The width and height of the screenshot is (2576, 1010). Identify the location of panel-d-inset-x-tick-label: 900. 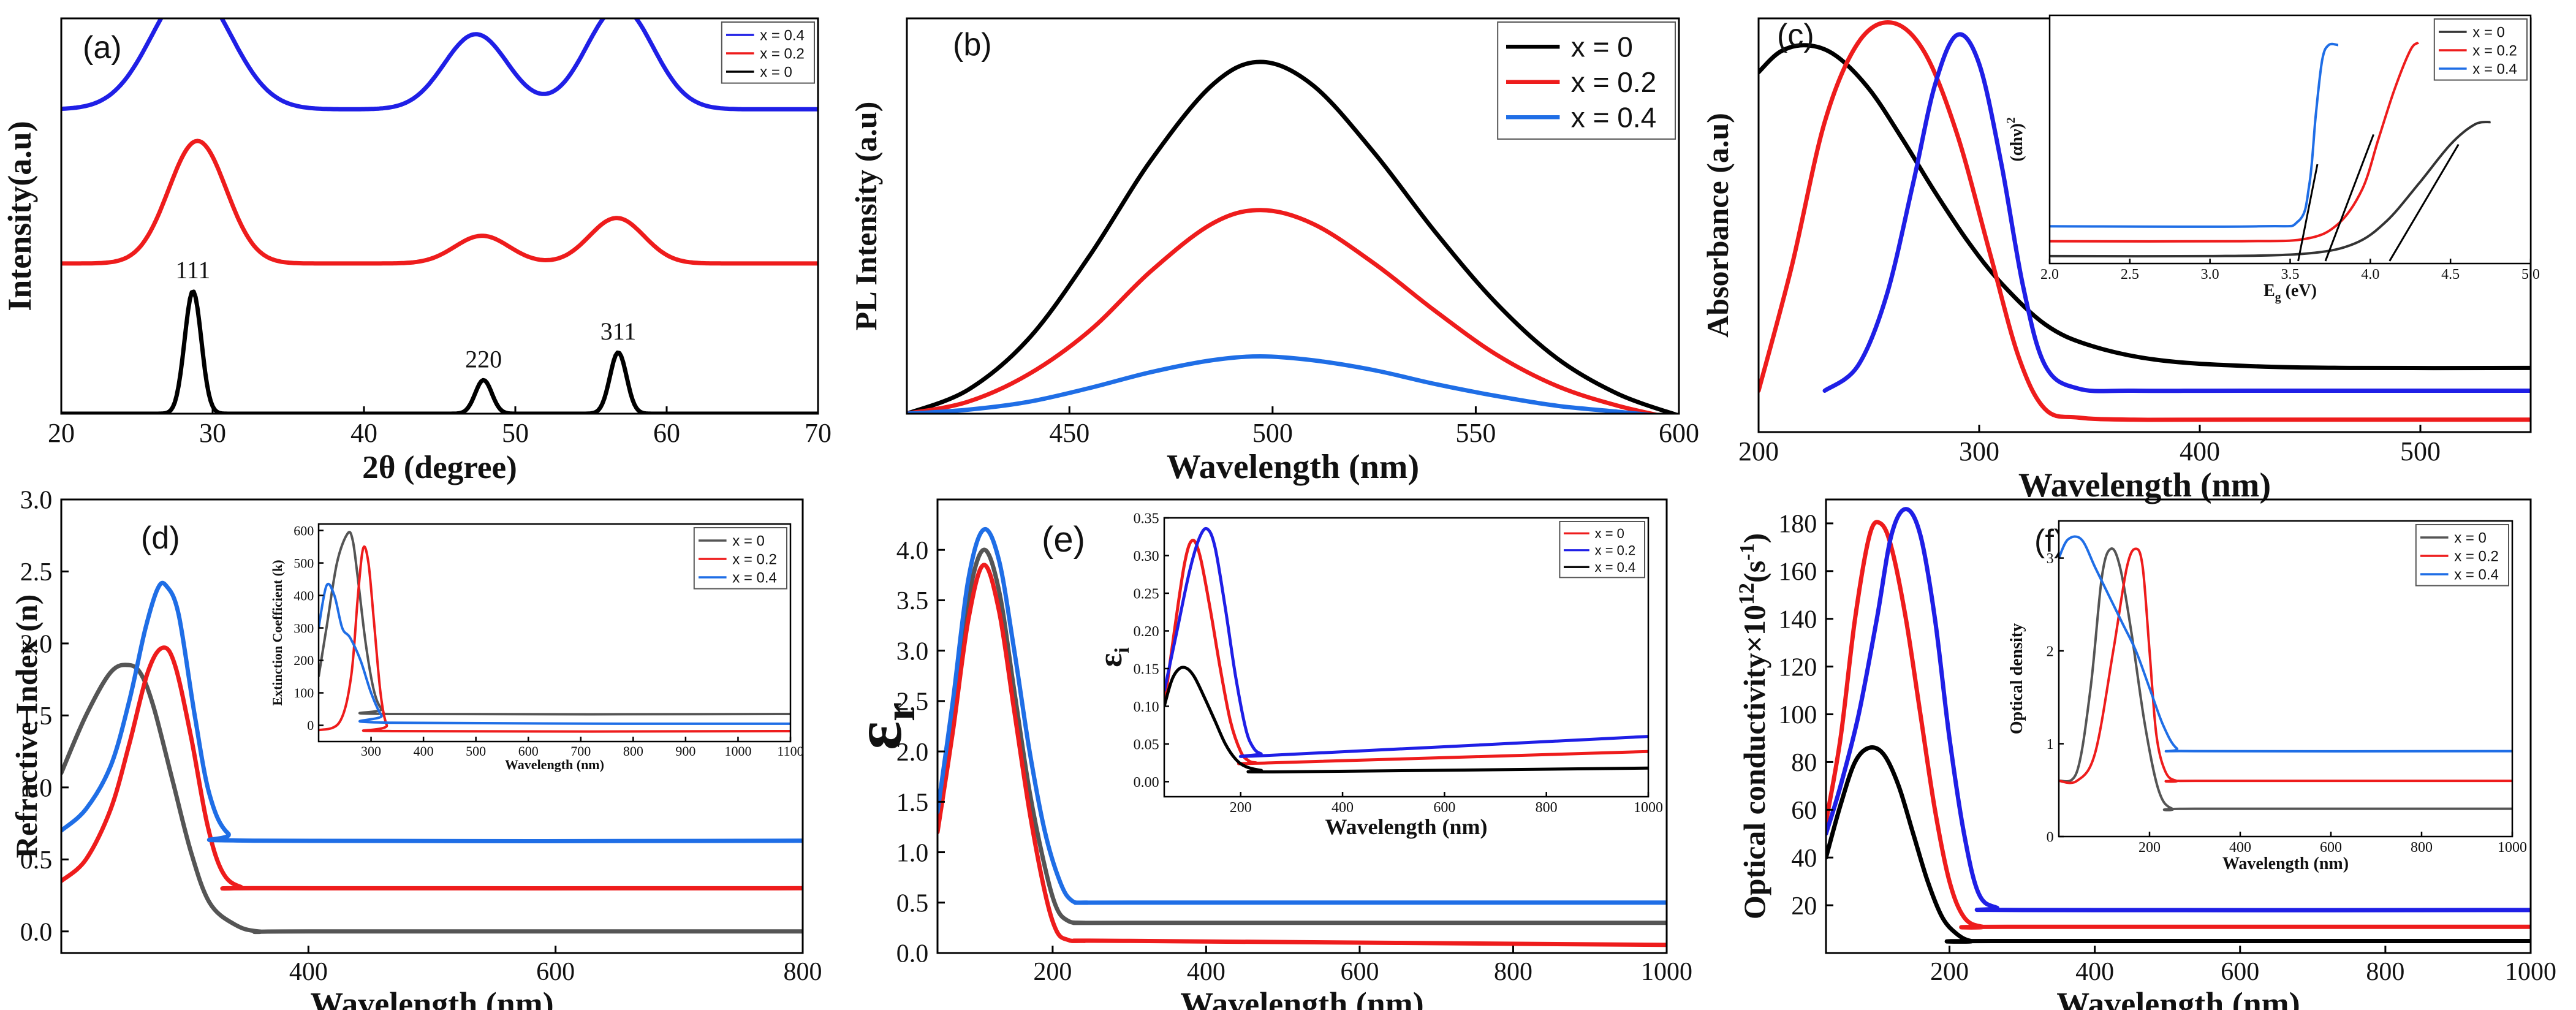
(685, 751).